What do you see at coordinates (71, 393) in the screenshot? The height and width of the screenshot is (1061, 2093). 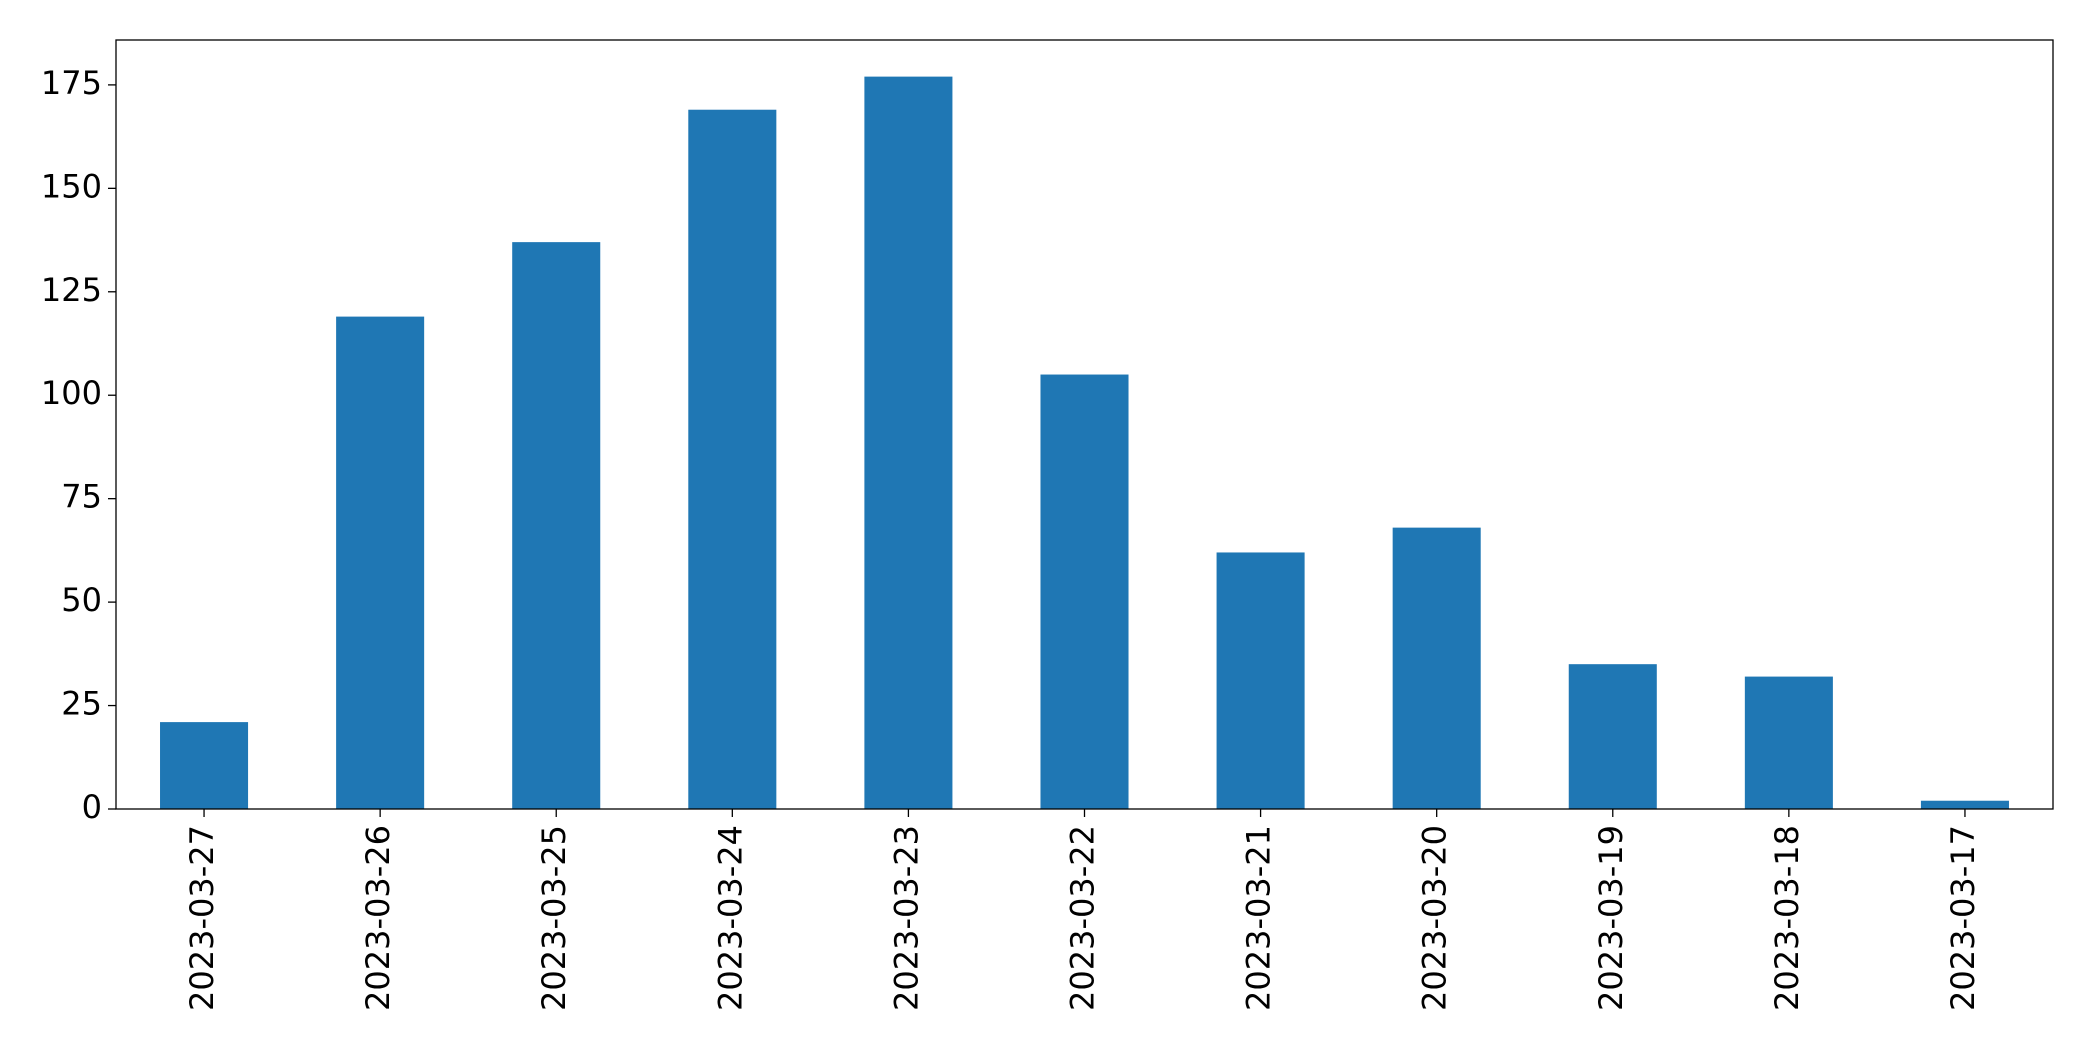 I see `y-tick-label: 100` at bounding box center [71, 393].